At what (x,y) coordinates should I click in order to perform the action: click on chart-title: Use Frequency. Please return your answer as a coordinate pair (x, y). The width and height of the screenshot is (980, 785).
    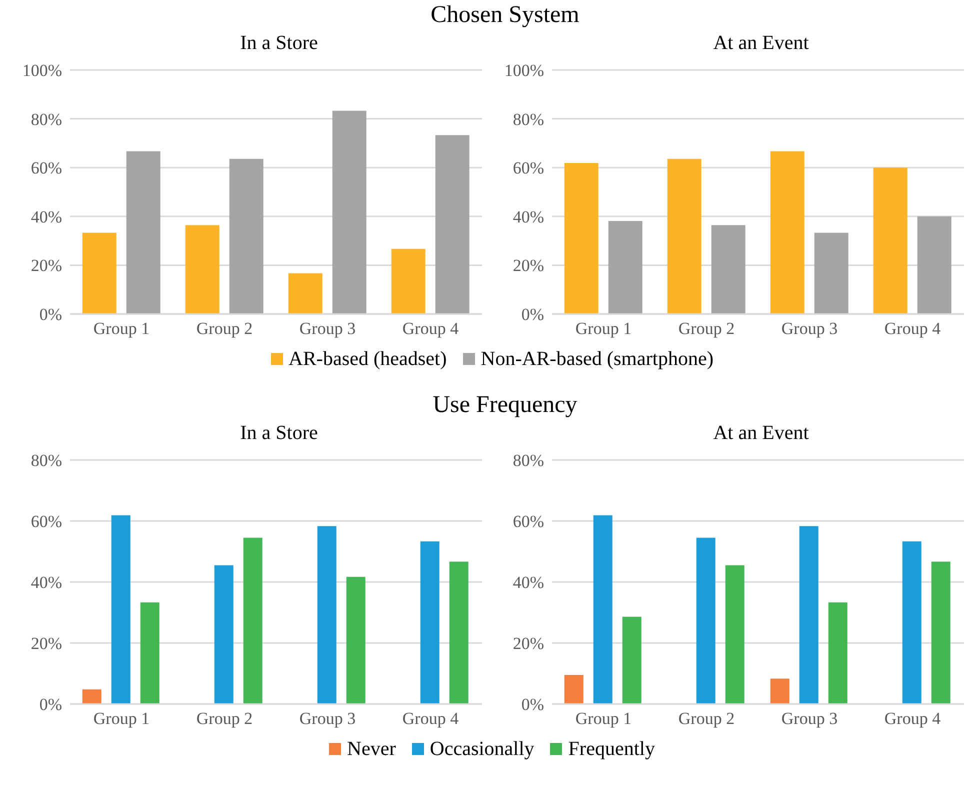
    Looking at the image, I should click on (505, 406).